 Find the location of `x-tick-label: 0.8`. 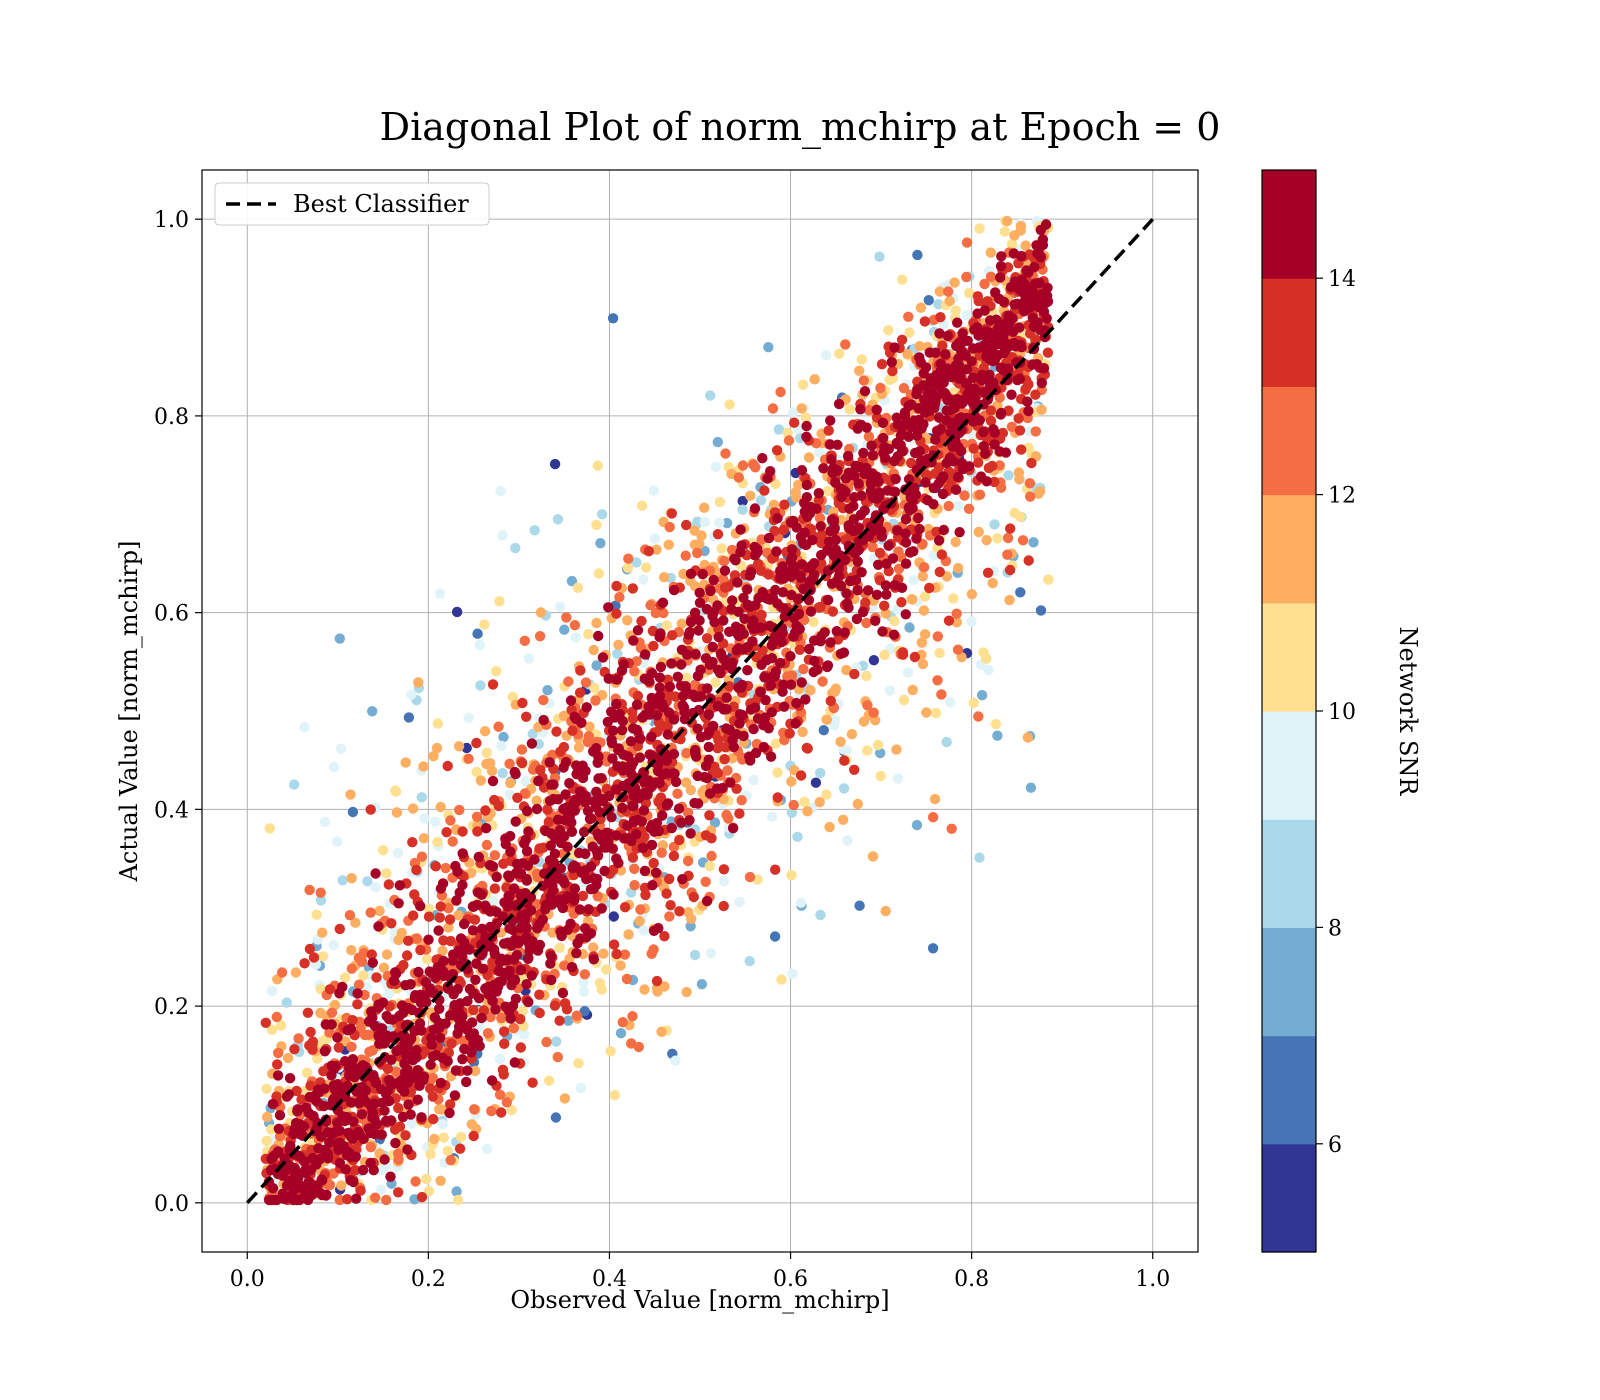

x-tick-label: 0.8 is located at coordinates (971, 1279).